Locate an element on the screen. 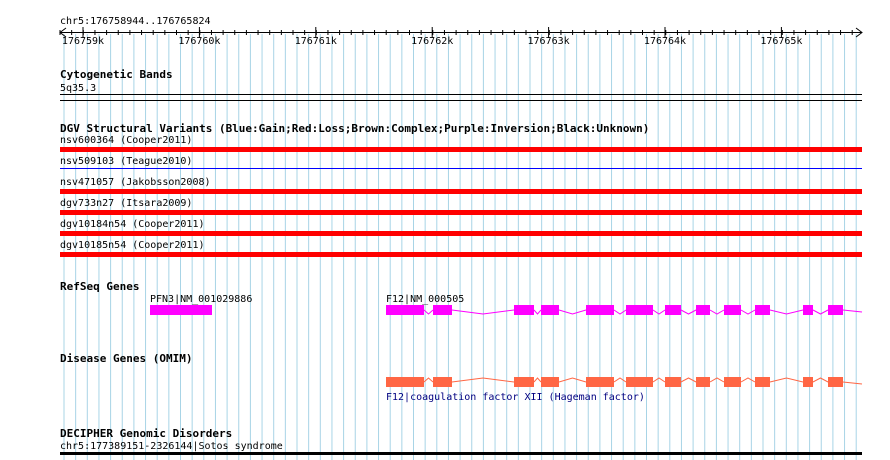 The height and width of the screenshot is (460, 890). region-label: chr5:176758944..176765824 is located at coordinates (135, 21).